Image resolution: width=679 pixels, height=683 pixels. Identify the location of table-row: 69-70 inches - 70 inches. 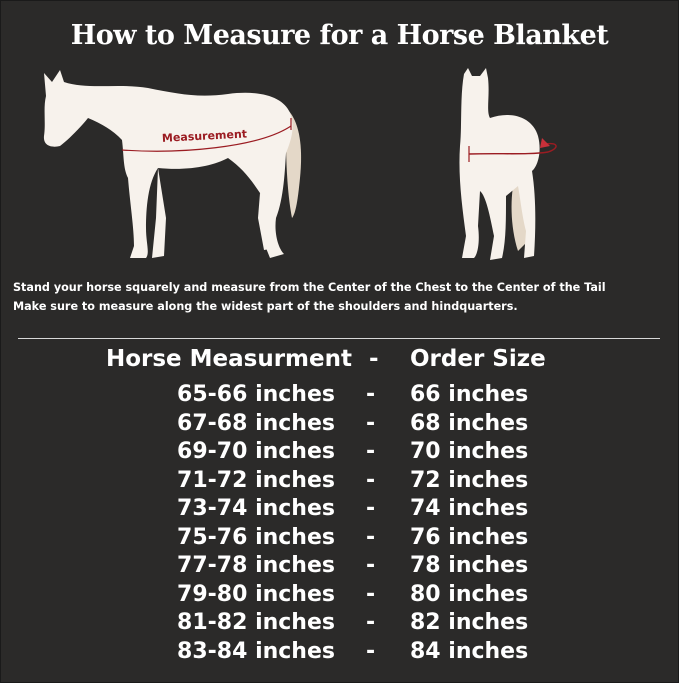
(339, 453).